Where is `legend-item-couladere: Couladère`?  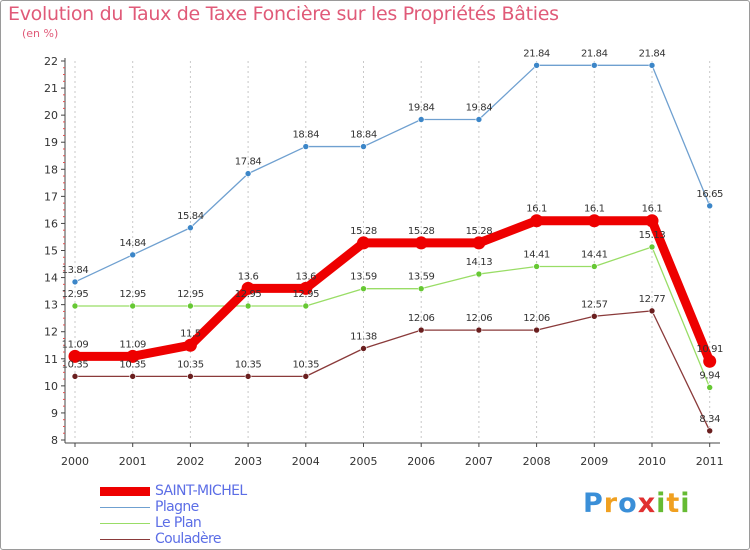
legend-item-couladere: Couladère is located at coordinates (200, 539).